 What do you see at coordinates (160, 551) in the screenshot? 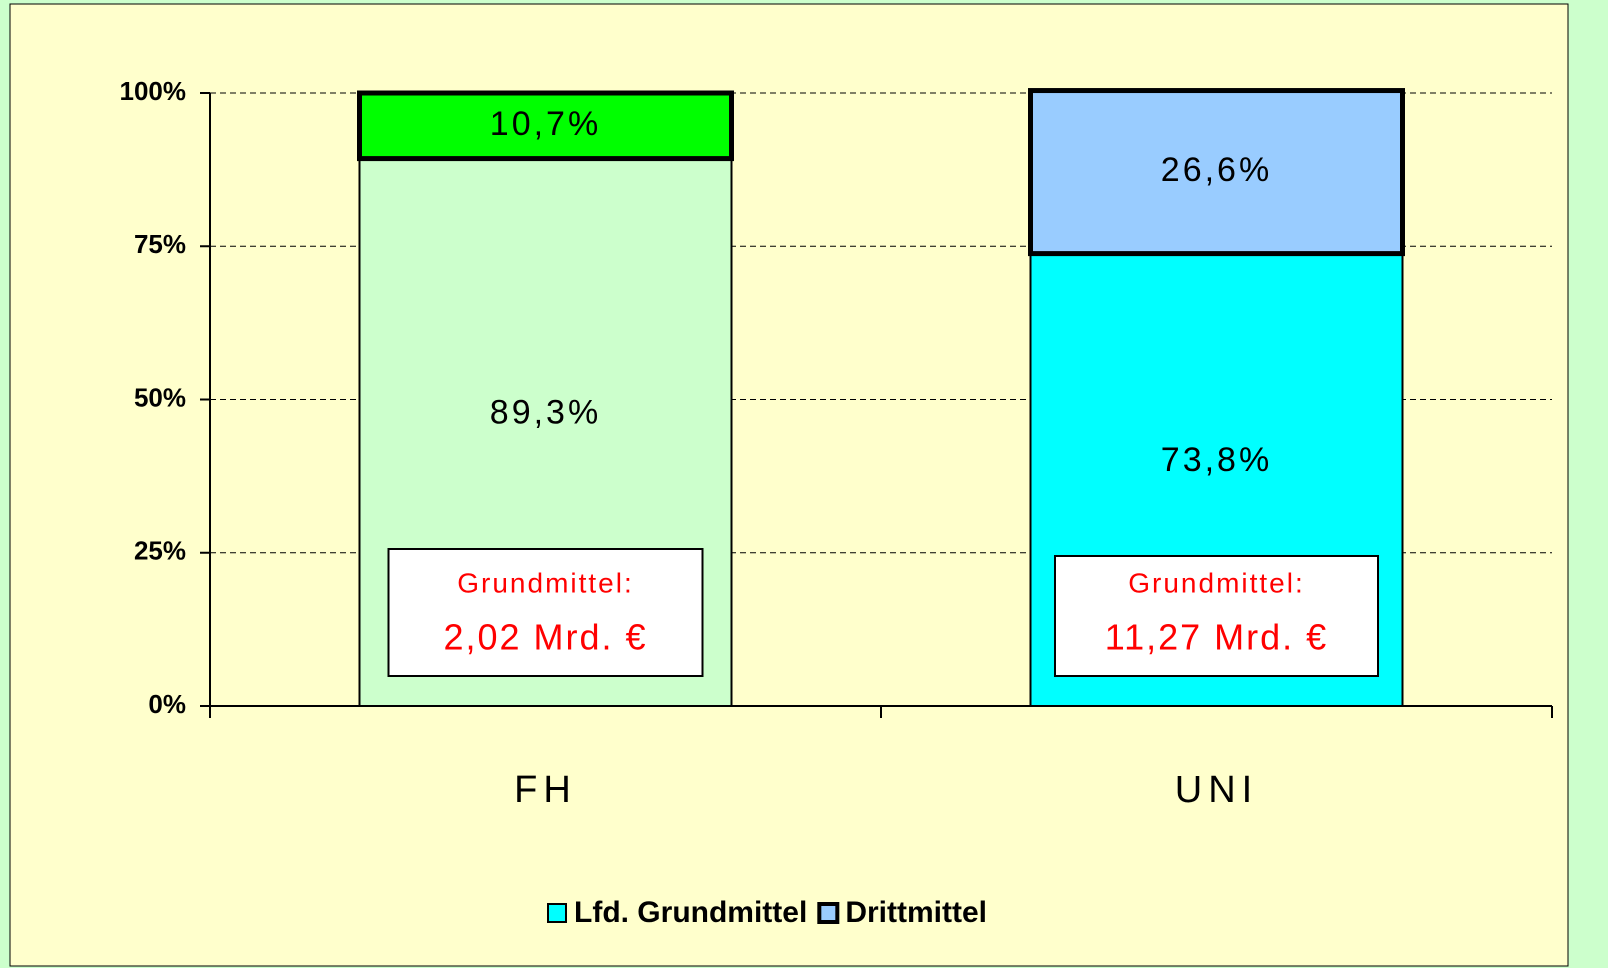
I see `y-tick-label: 25%` at bounding box center [160, 551].